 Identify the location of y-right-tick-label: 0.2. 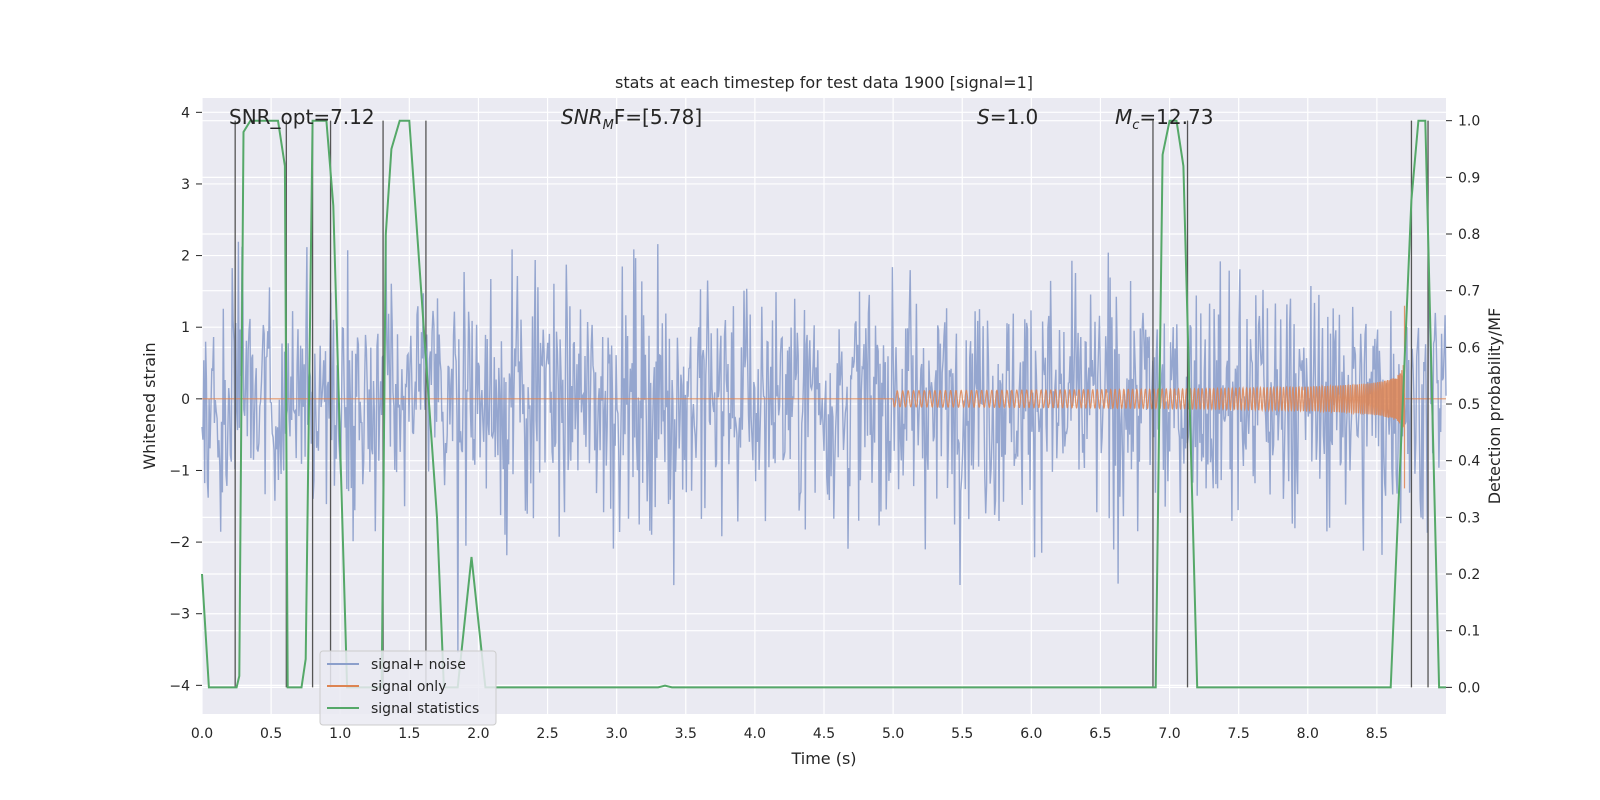
(1469, 575).